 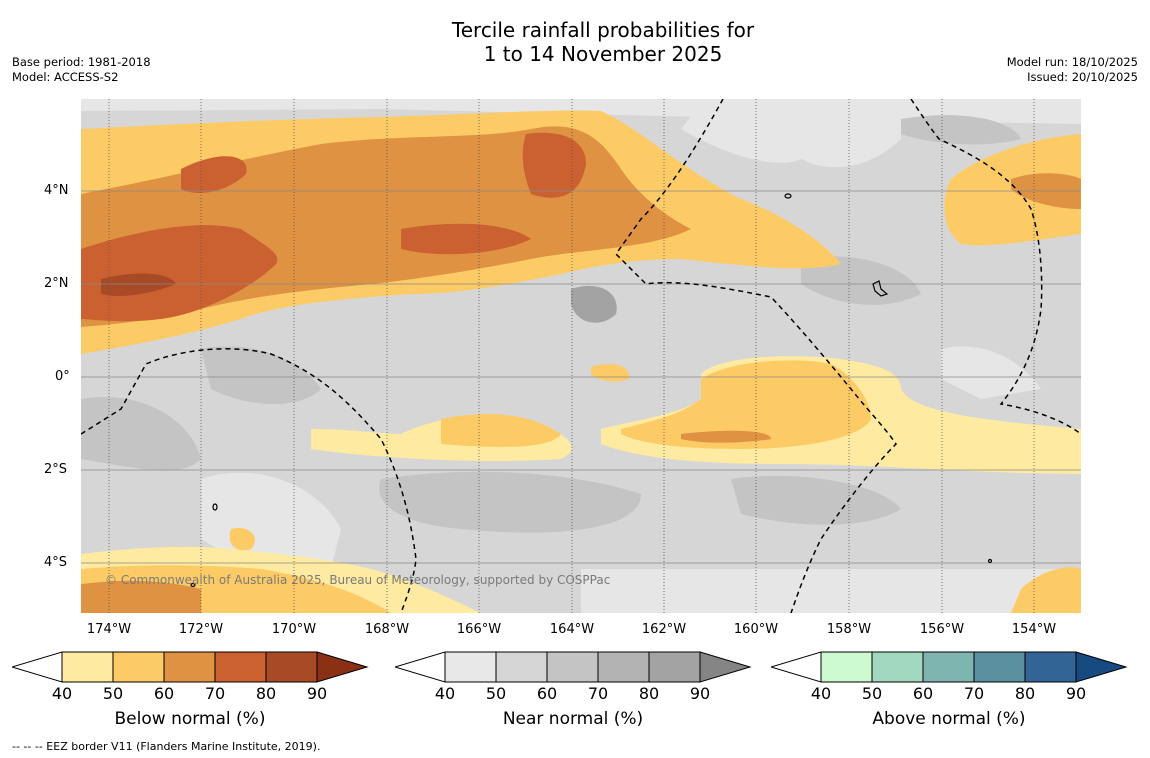 I want to click on colorbar-above-low-triangle, so click(x=796, y=667).